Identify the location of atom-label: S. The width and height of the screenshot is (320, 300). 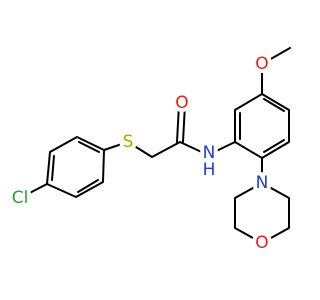
(128, 142).